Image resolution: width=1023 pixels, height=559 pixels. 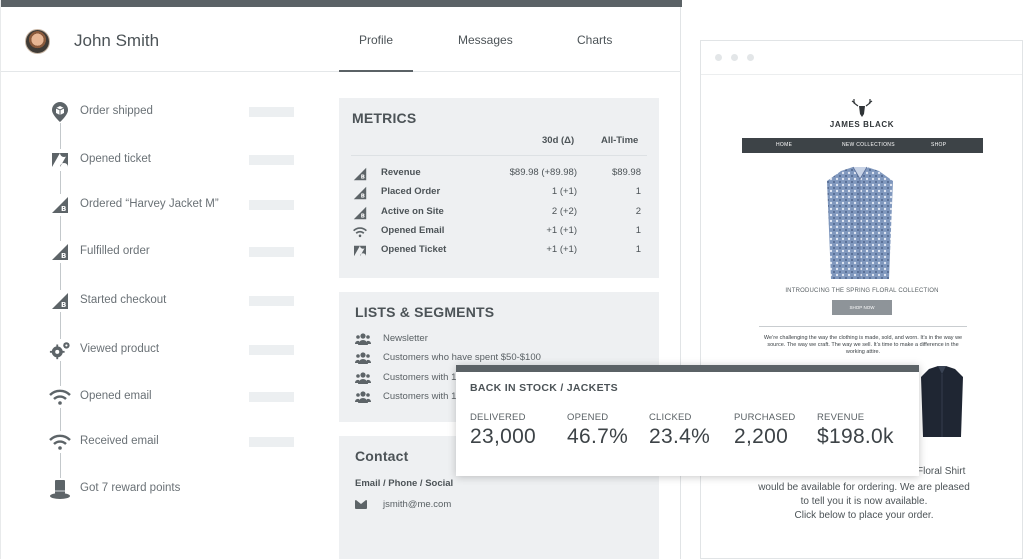 What do you see at coordinates (425, 312) in the screenshot?
I see `lists-title: LISTS & SEGMENTS` at bounding box center [425, 312].